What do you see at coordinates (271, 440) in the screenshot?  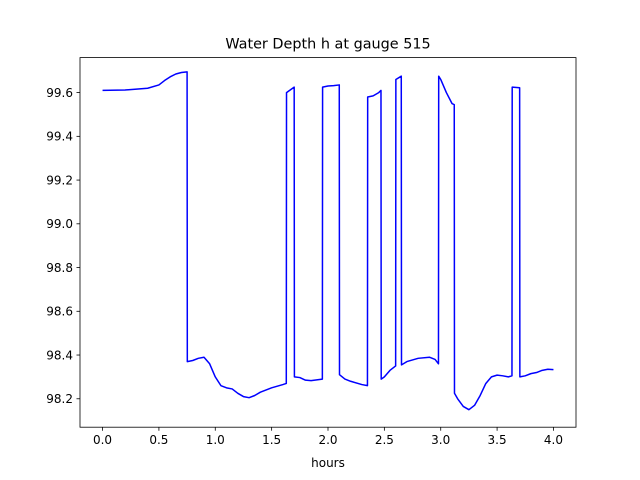 I see `x-tick-label: 1.5` at bounding box center [271, 440].